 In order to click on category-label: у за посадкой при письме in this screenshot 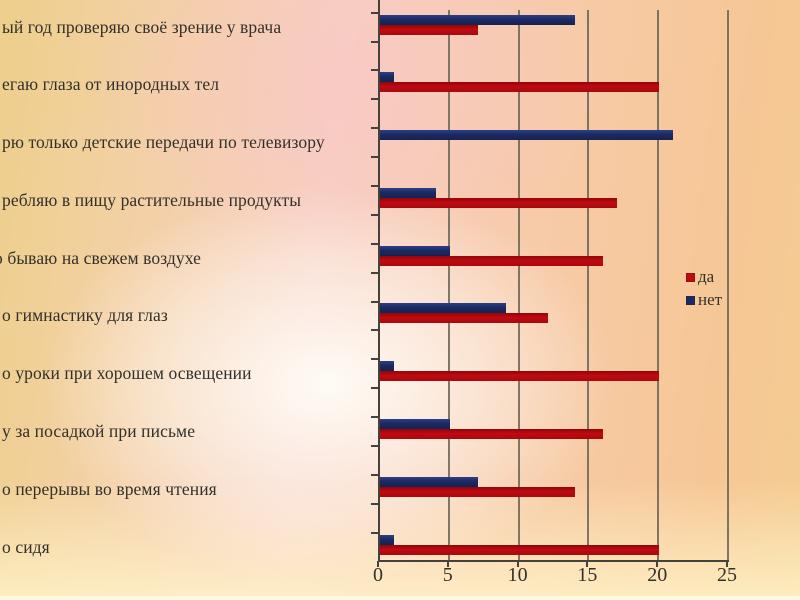, I will do `click(99, 430)`.